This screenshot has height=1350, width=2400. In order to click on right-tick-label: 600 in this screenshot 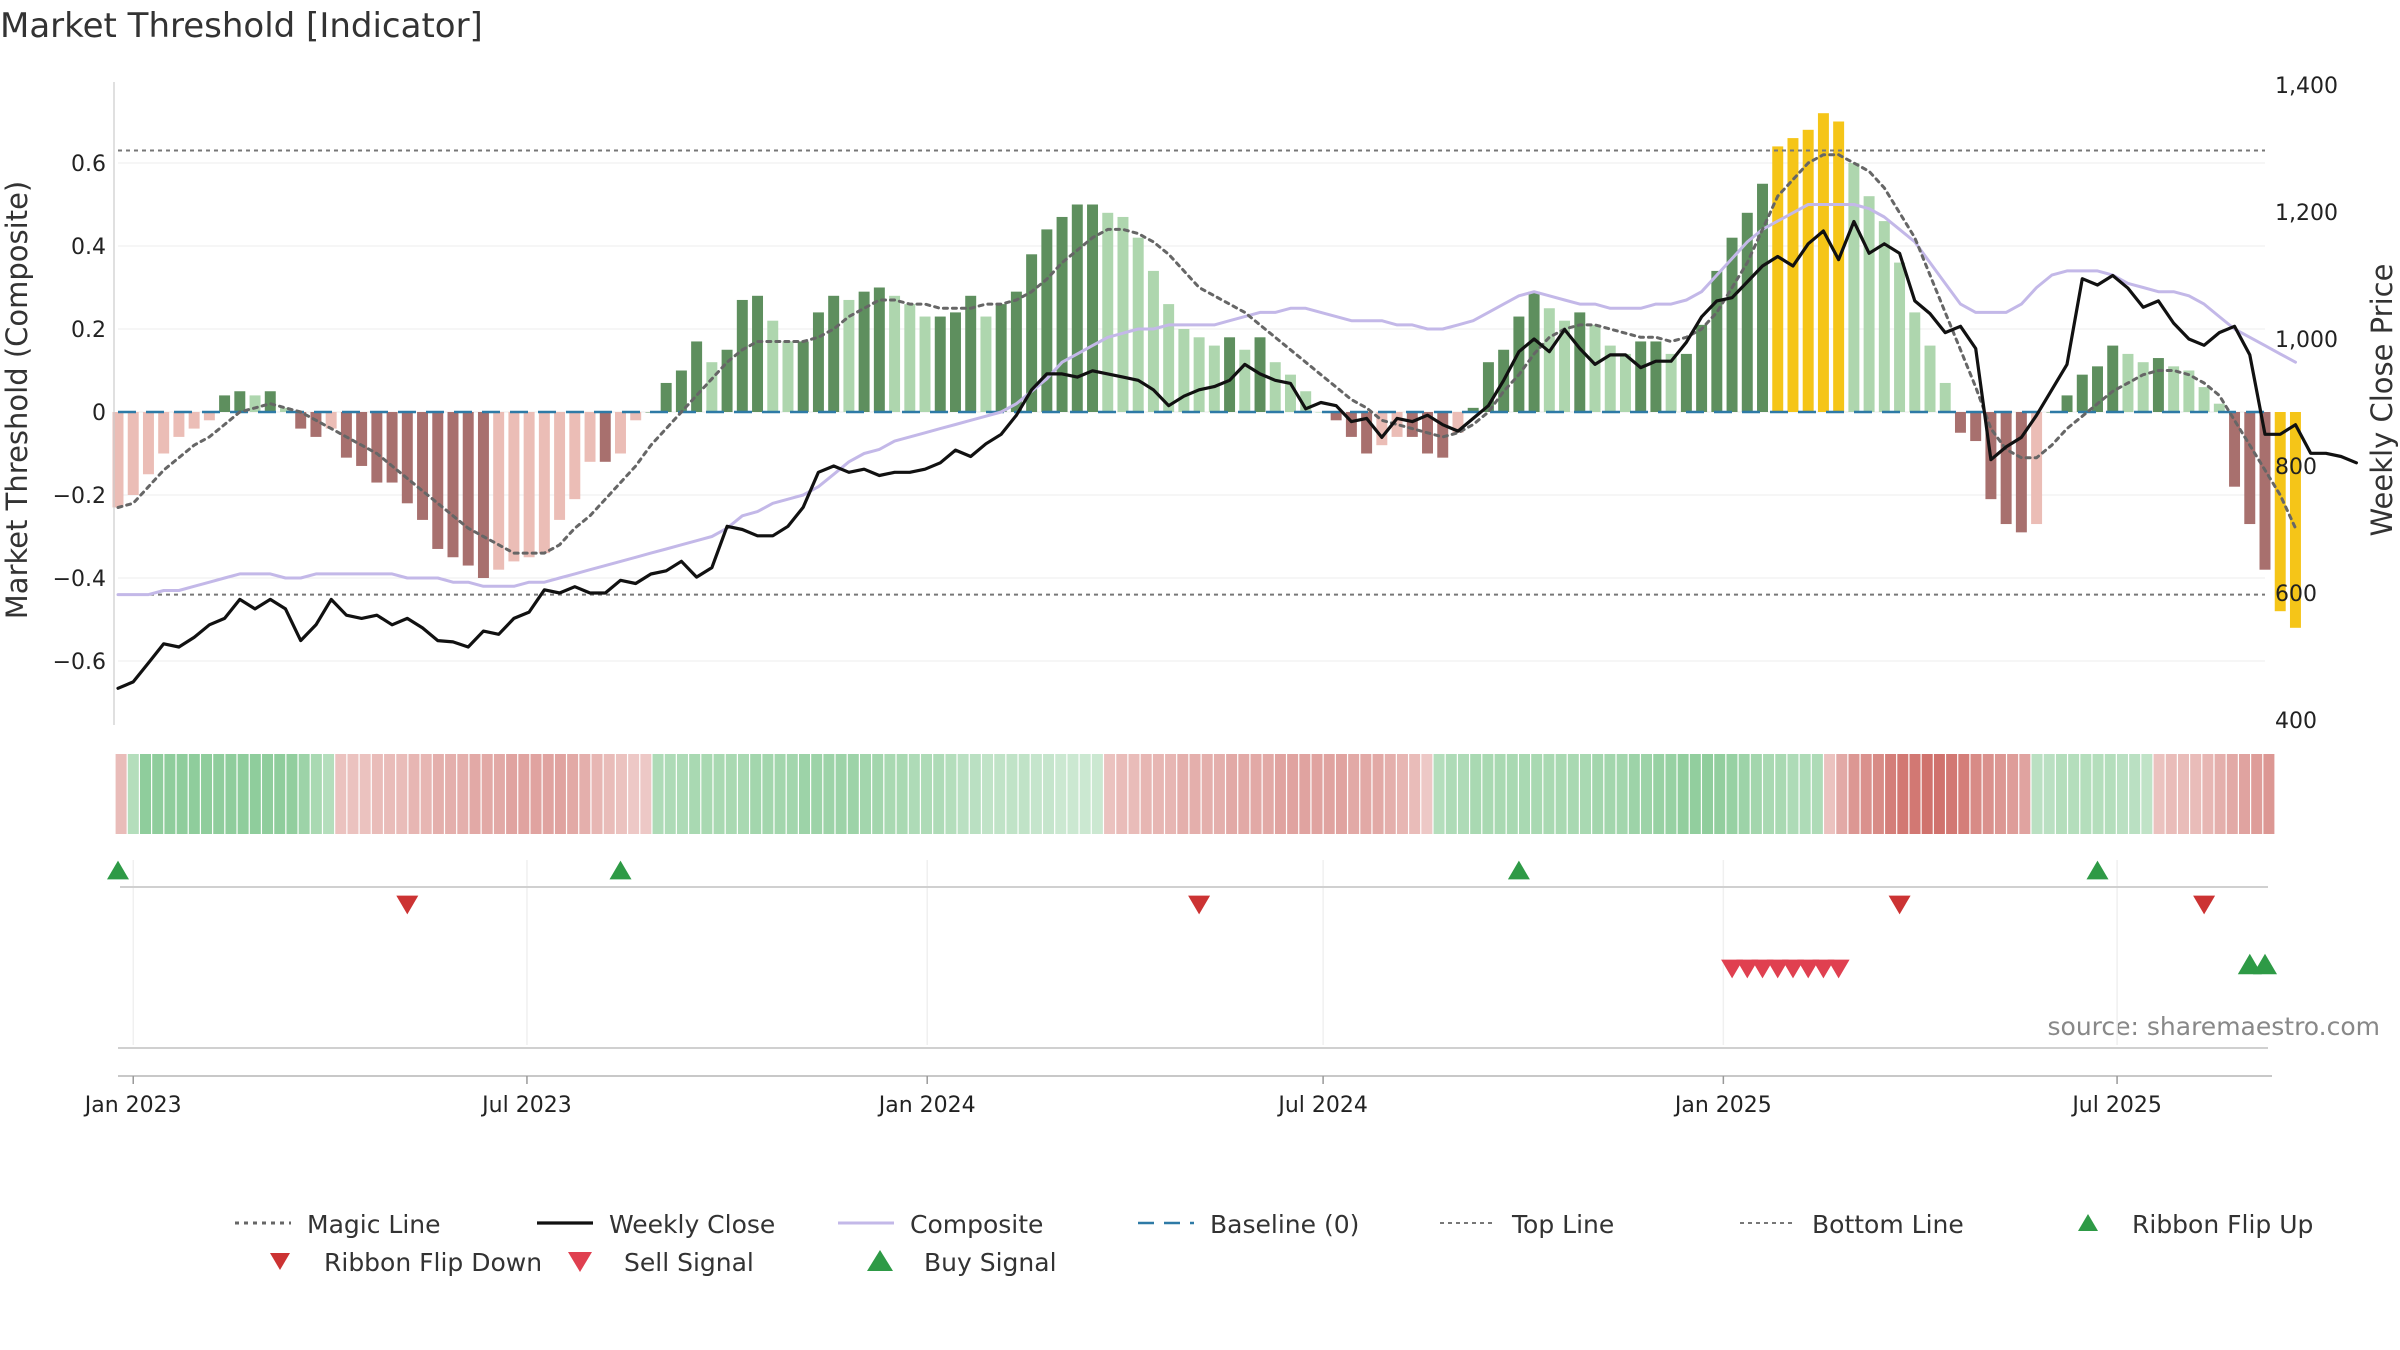, I will do `click(2296, 594)`.